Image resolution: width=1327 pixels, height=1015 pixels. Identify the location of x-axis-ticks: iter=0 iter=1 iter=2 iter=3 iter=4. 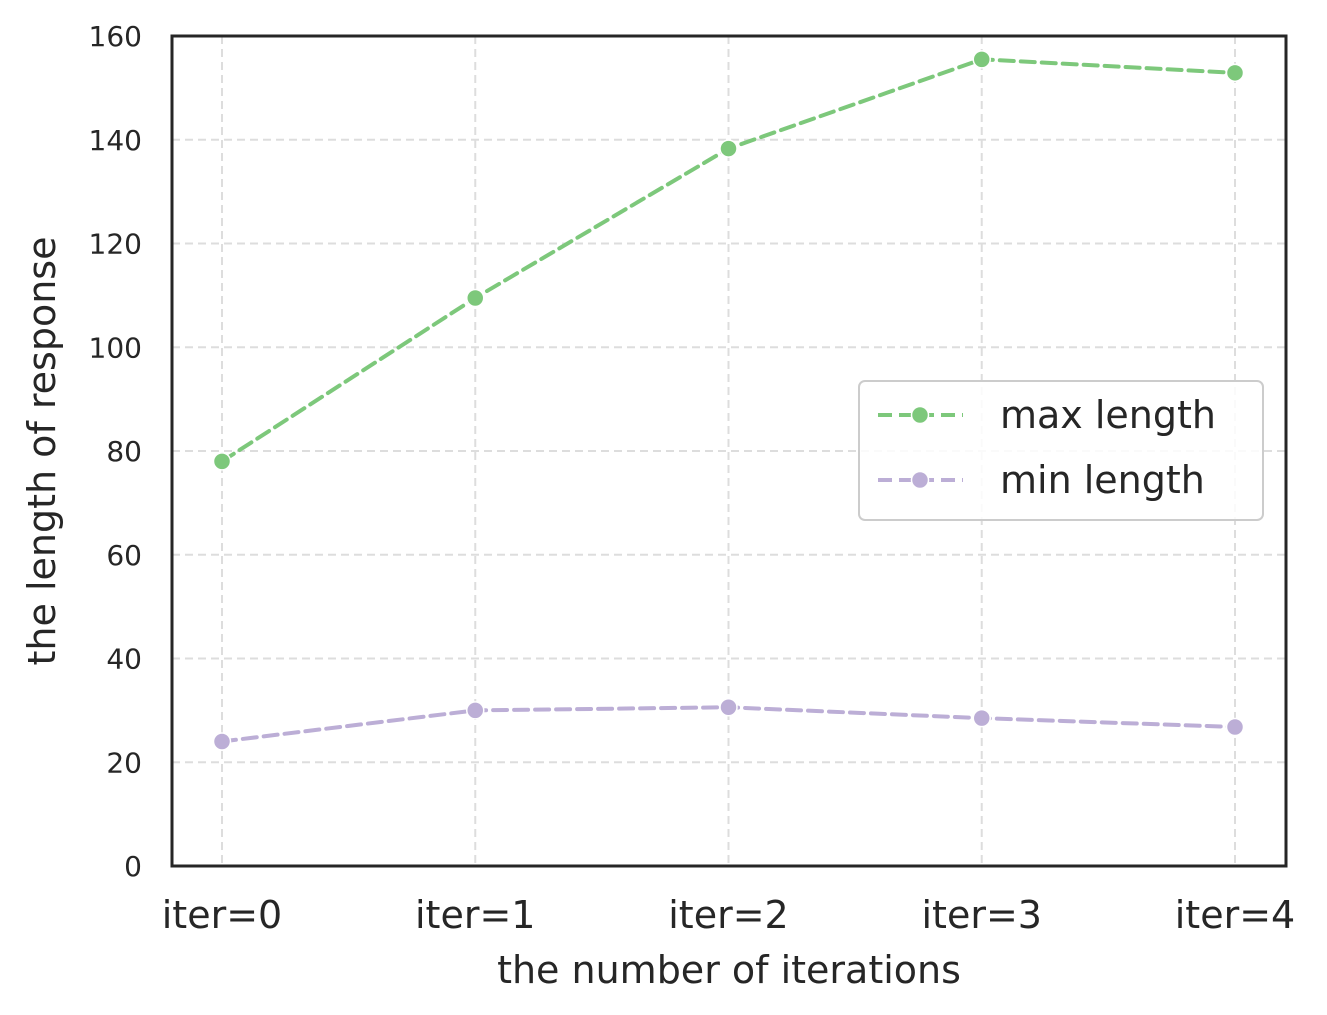
(728, 915).